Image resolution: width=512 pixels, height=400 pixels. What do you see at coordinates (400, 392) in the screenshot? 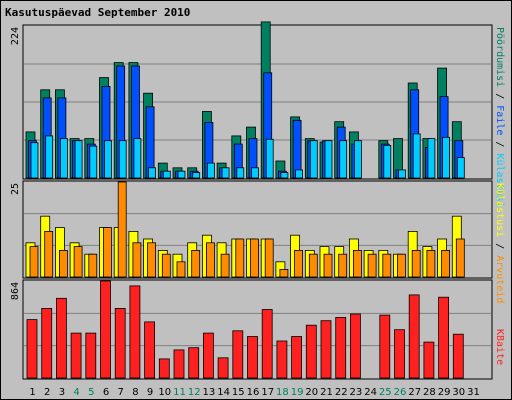
I see `x-tick-label: 26` at bounding box center [400, 392].